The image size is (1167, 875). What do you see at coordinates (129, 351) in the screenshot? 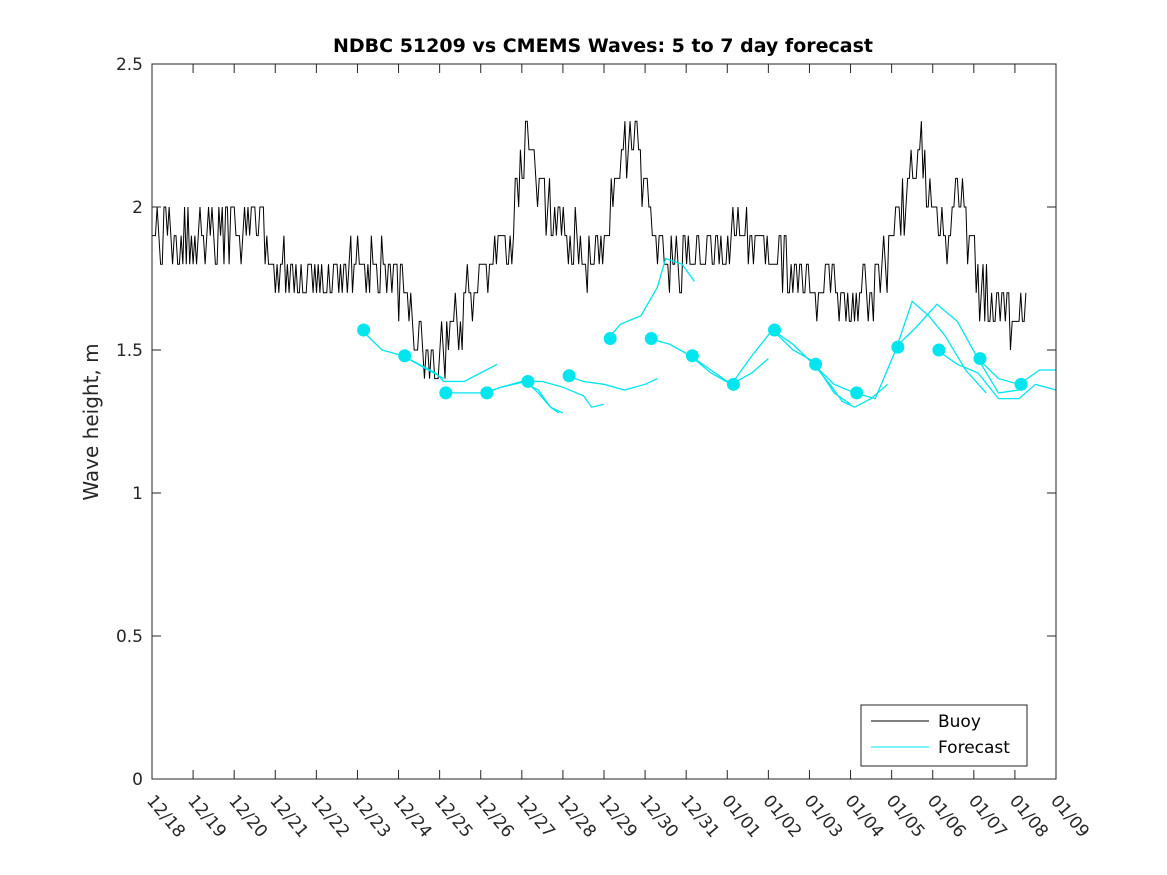
I see `y-tick-label: 1.5` at bounding box center [129, 351].